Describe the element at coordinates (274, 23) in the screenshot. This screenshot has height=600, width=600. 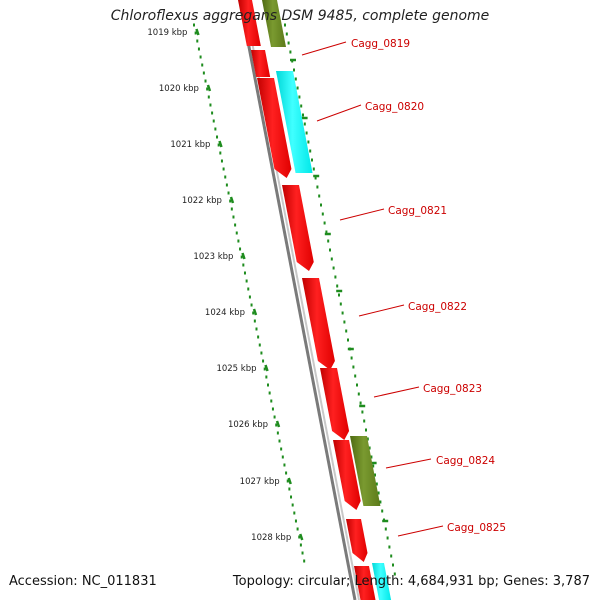
I see `gene-olive` at that location.